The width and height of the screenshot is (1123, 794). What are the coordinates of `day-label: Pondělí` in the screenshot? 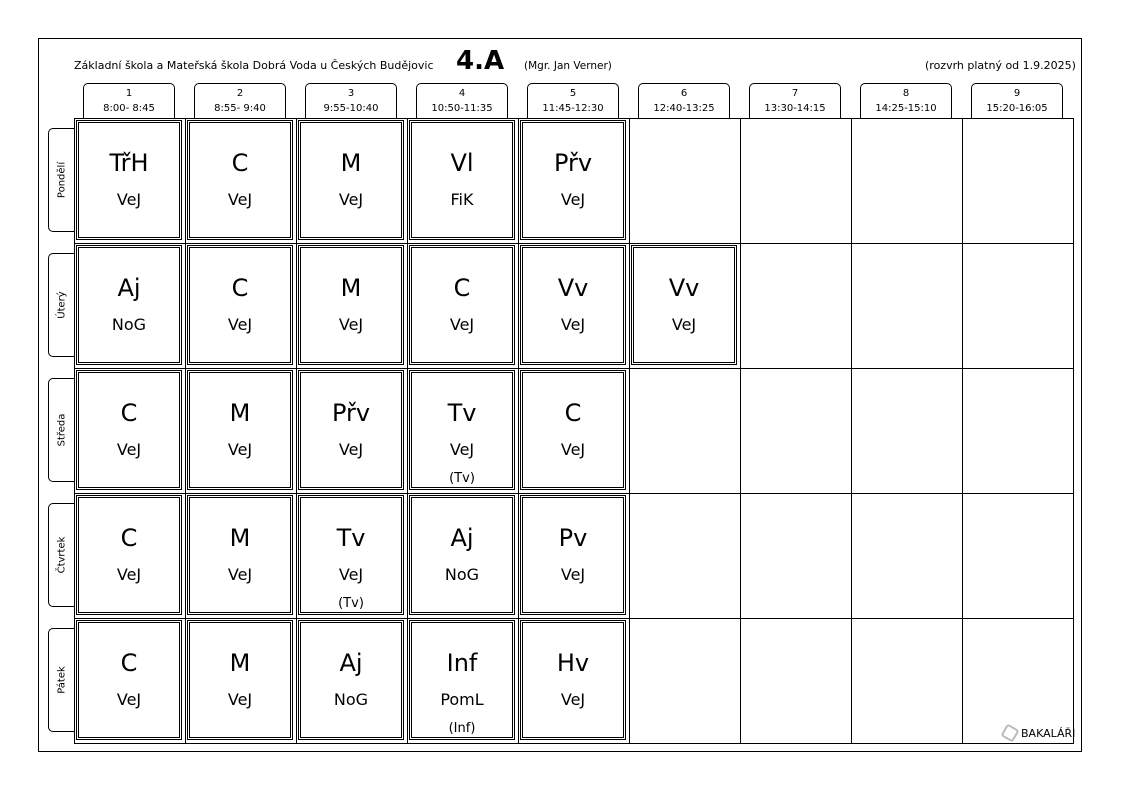 It's located at (61, 180).